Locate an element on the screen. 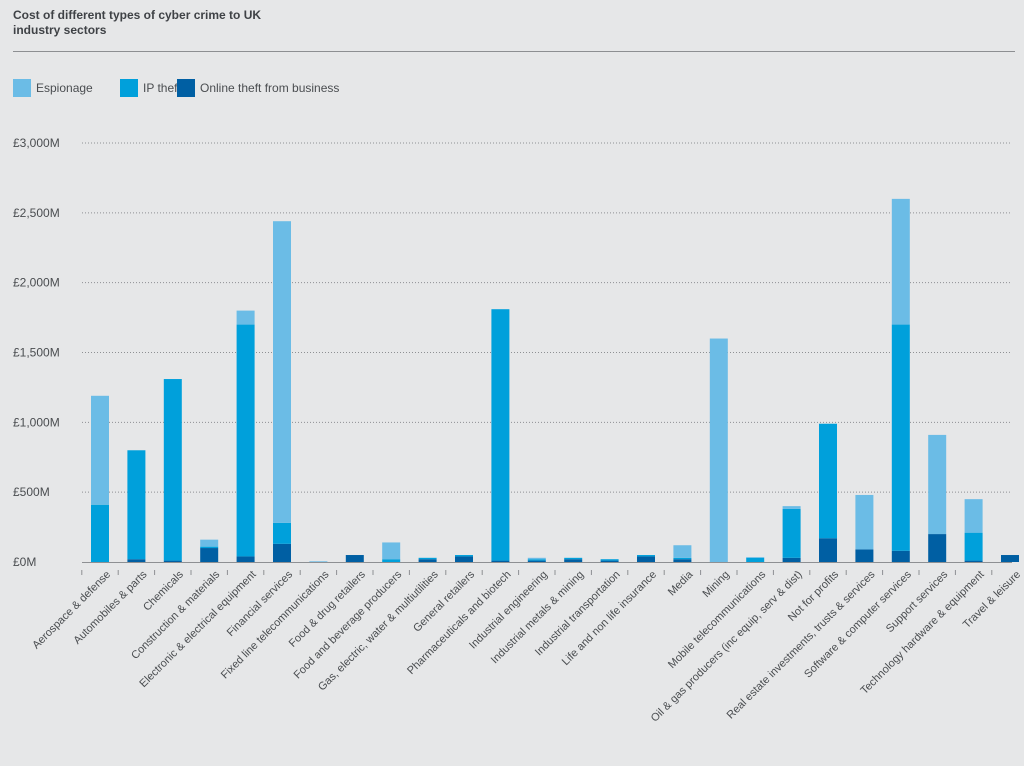 The height and width of the screenshot is (766, 1024). legend-label-ip-theft: IP theft is located at coordinates (162, 88).